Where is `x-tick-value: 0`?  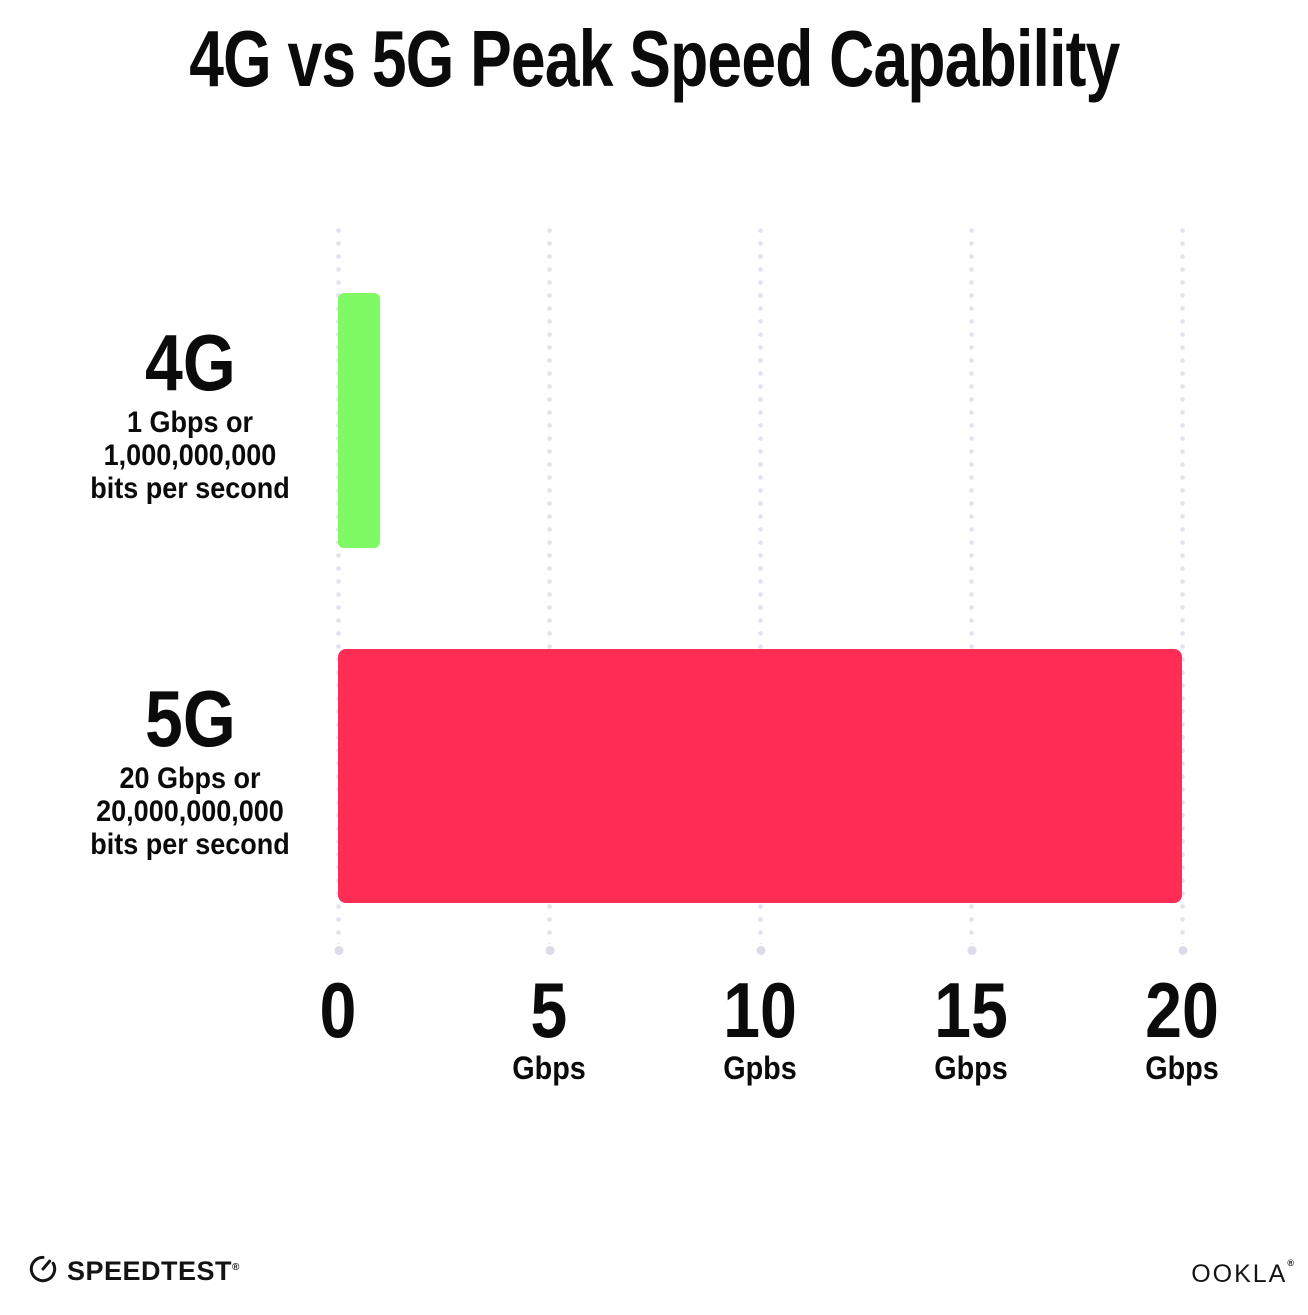 x-tick-value: 0 is located at coordinates (337, 1010).